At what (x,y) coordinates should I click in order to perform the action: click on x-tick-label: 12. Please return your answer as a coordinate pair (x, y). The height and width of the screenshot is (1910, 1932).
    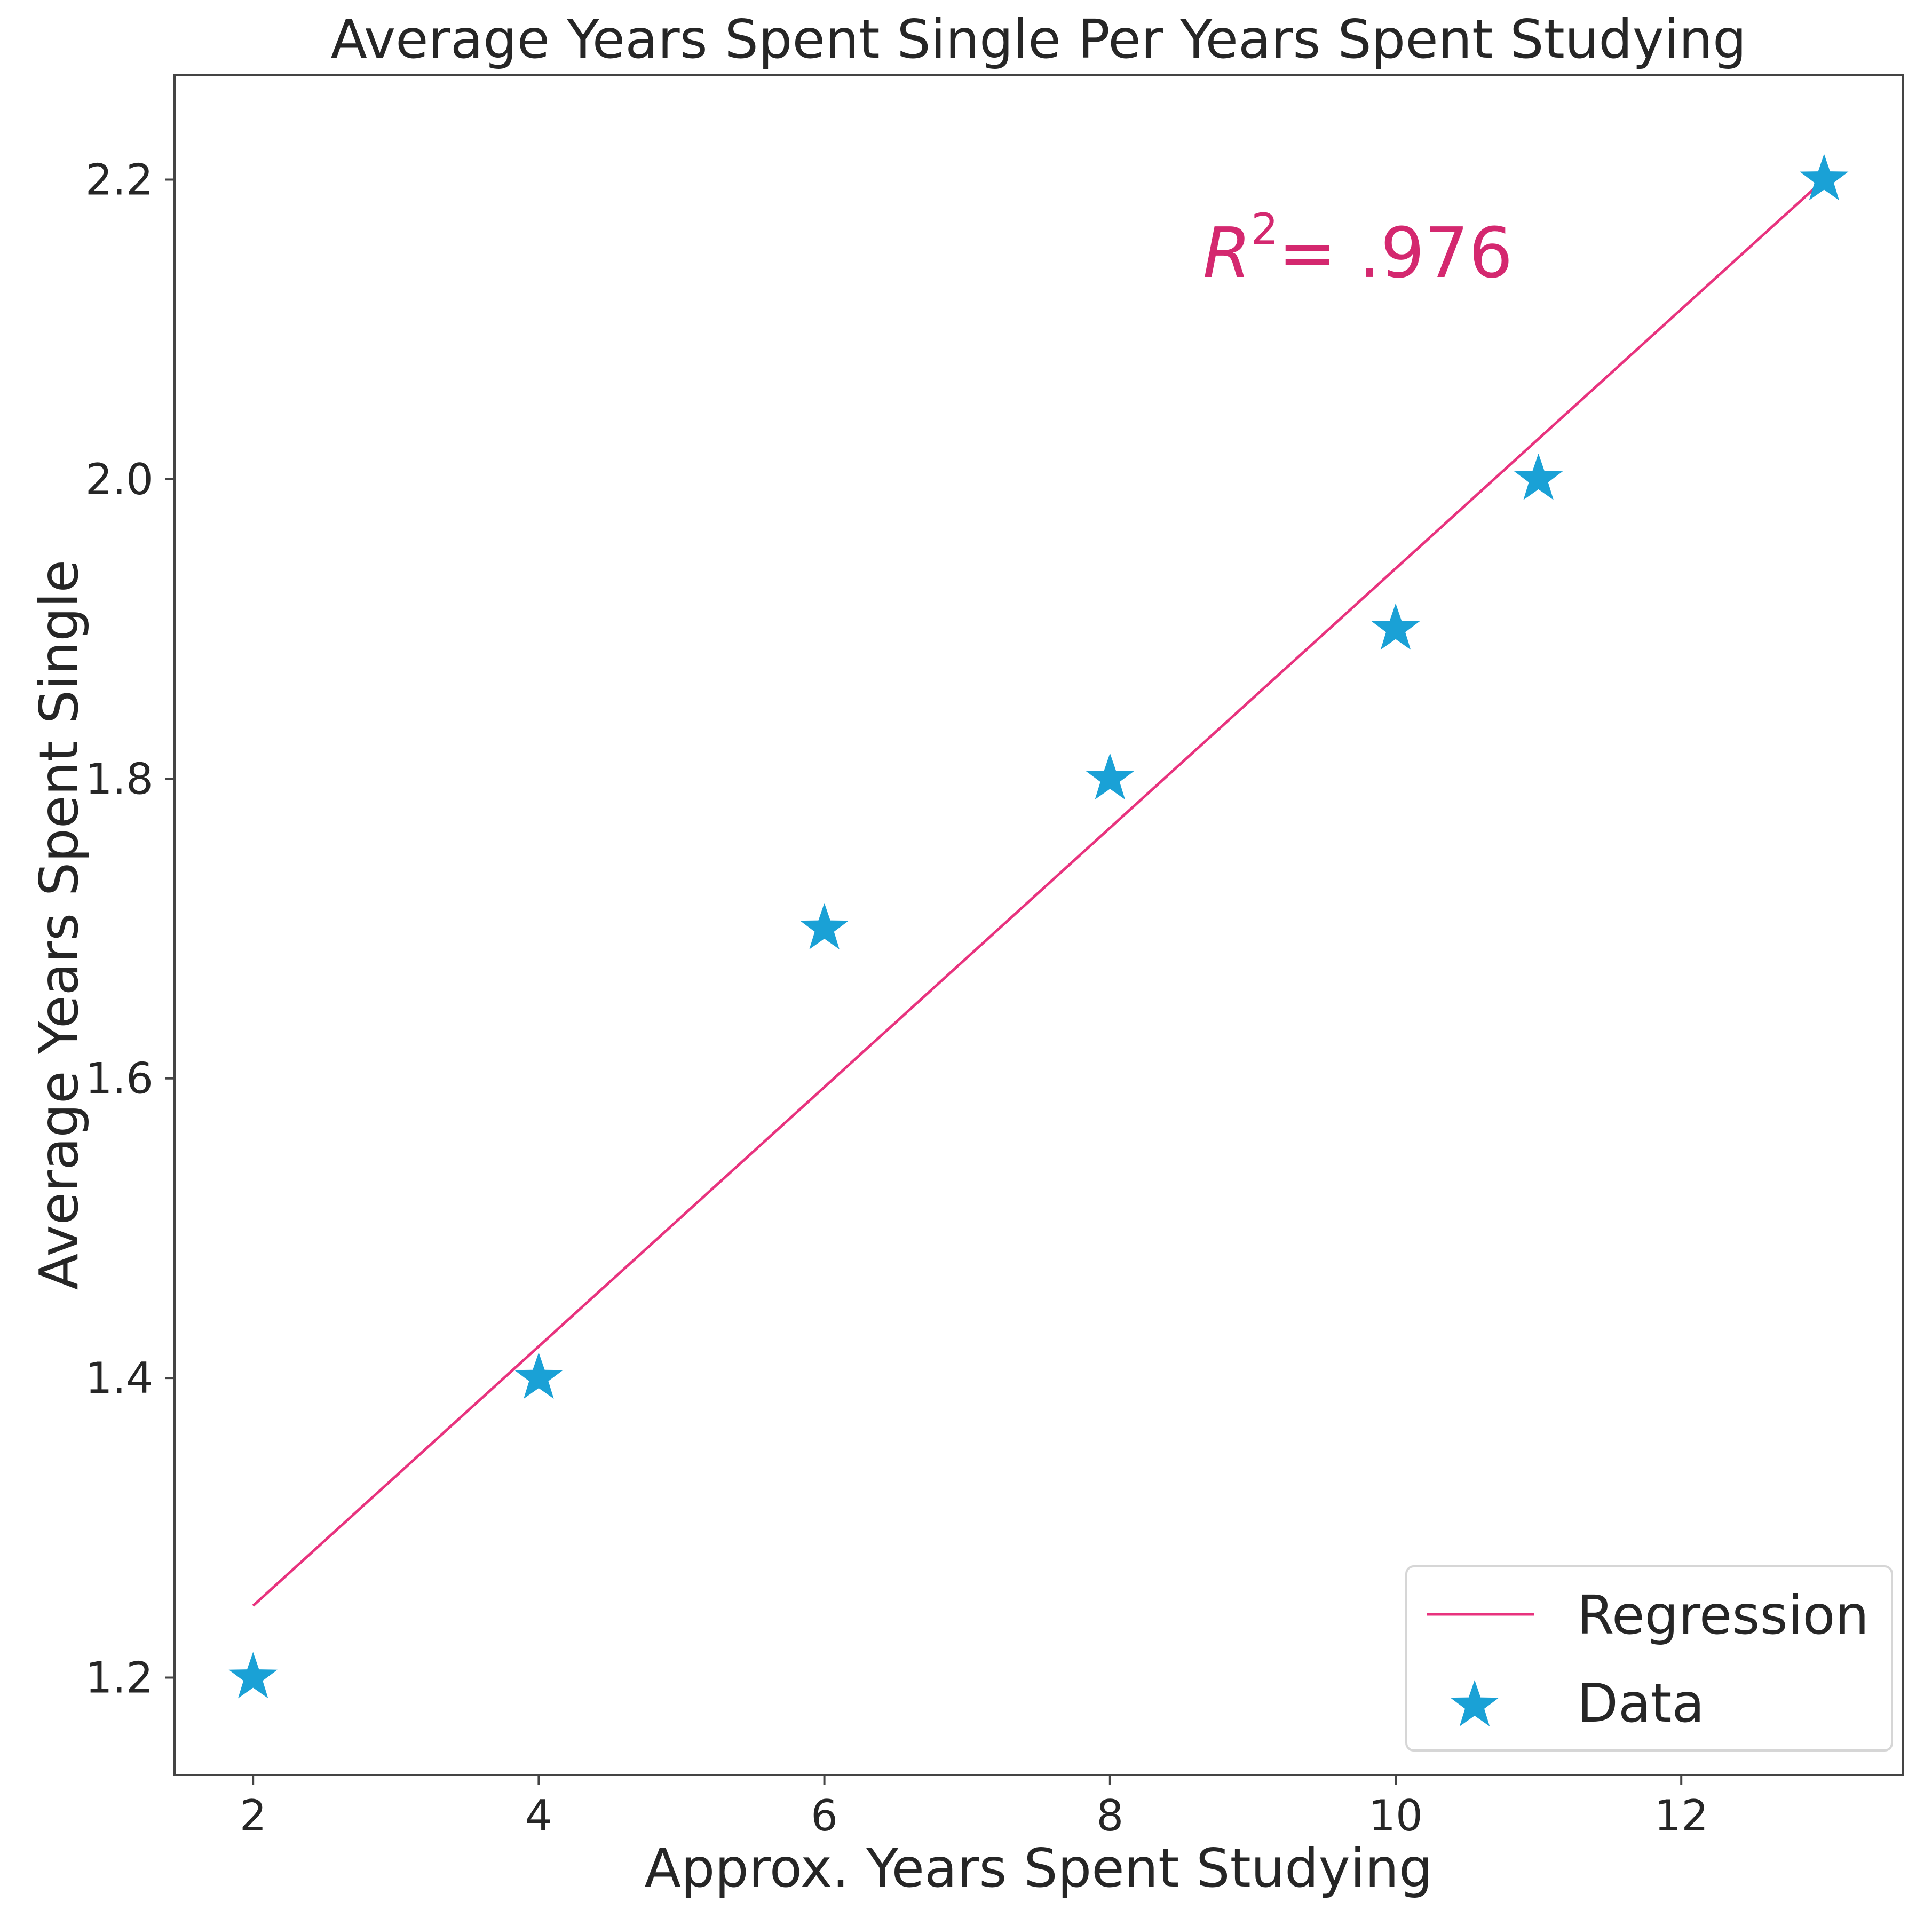
    Looking at the image, I should click on (1681, 1816).